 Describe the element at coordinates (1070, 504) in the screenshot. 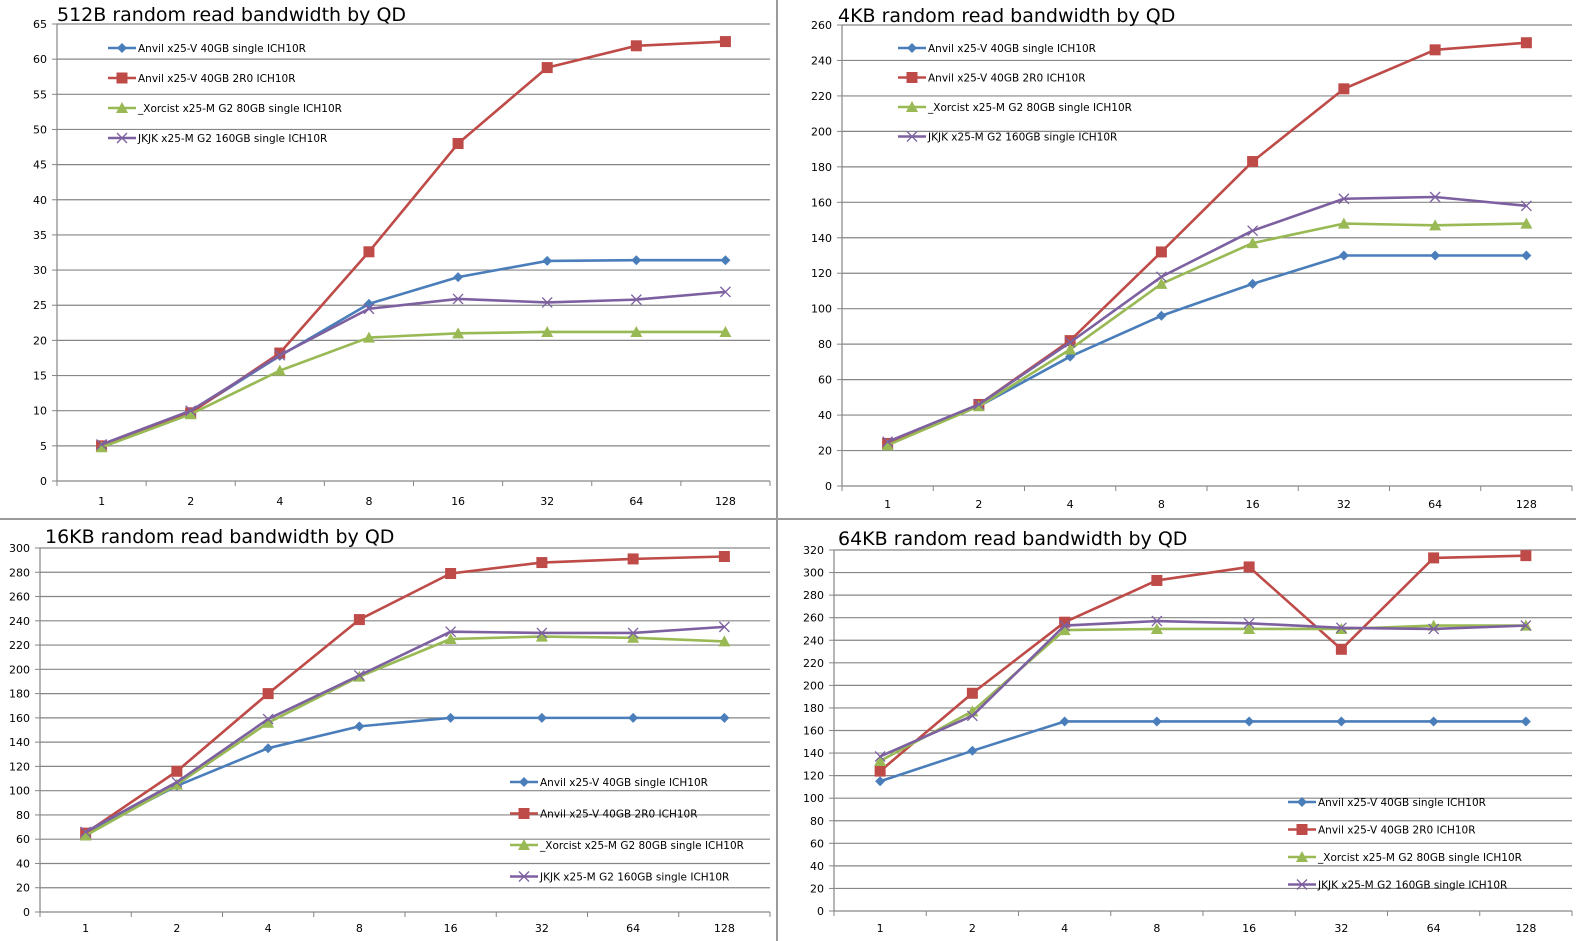

I see `x-tick-label: 4` at that location.